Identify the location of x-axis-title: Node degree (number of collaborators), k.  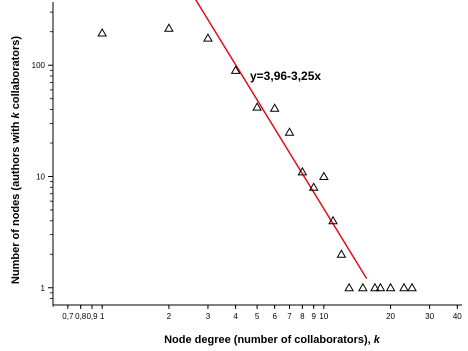
(272, 340).